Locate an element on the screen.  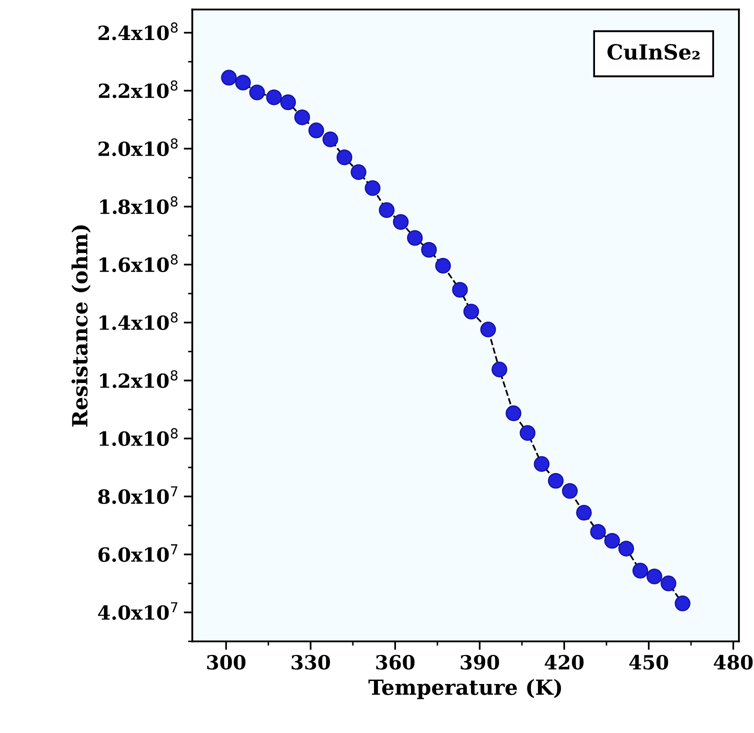
x-tick-label: 390 is located at coordinates (480, 662).